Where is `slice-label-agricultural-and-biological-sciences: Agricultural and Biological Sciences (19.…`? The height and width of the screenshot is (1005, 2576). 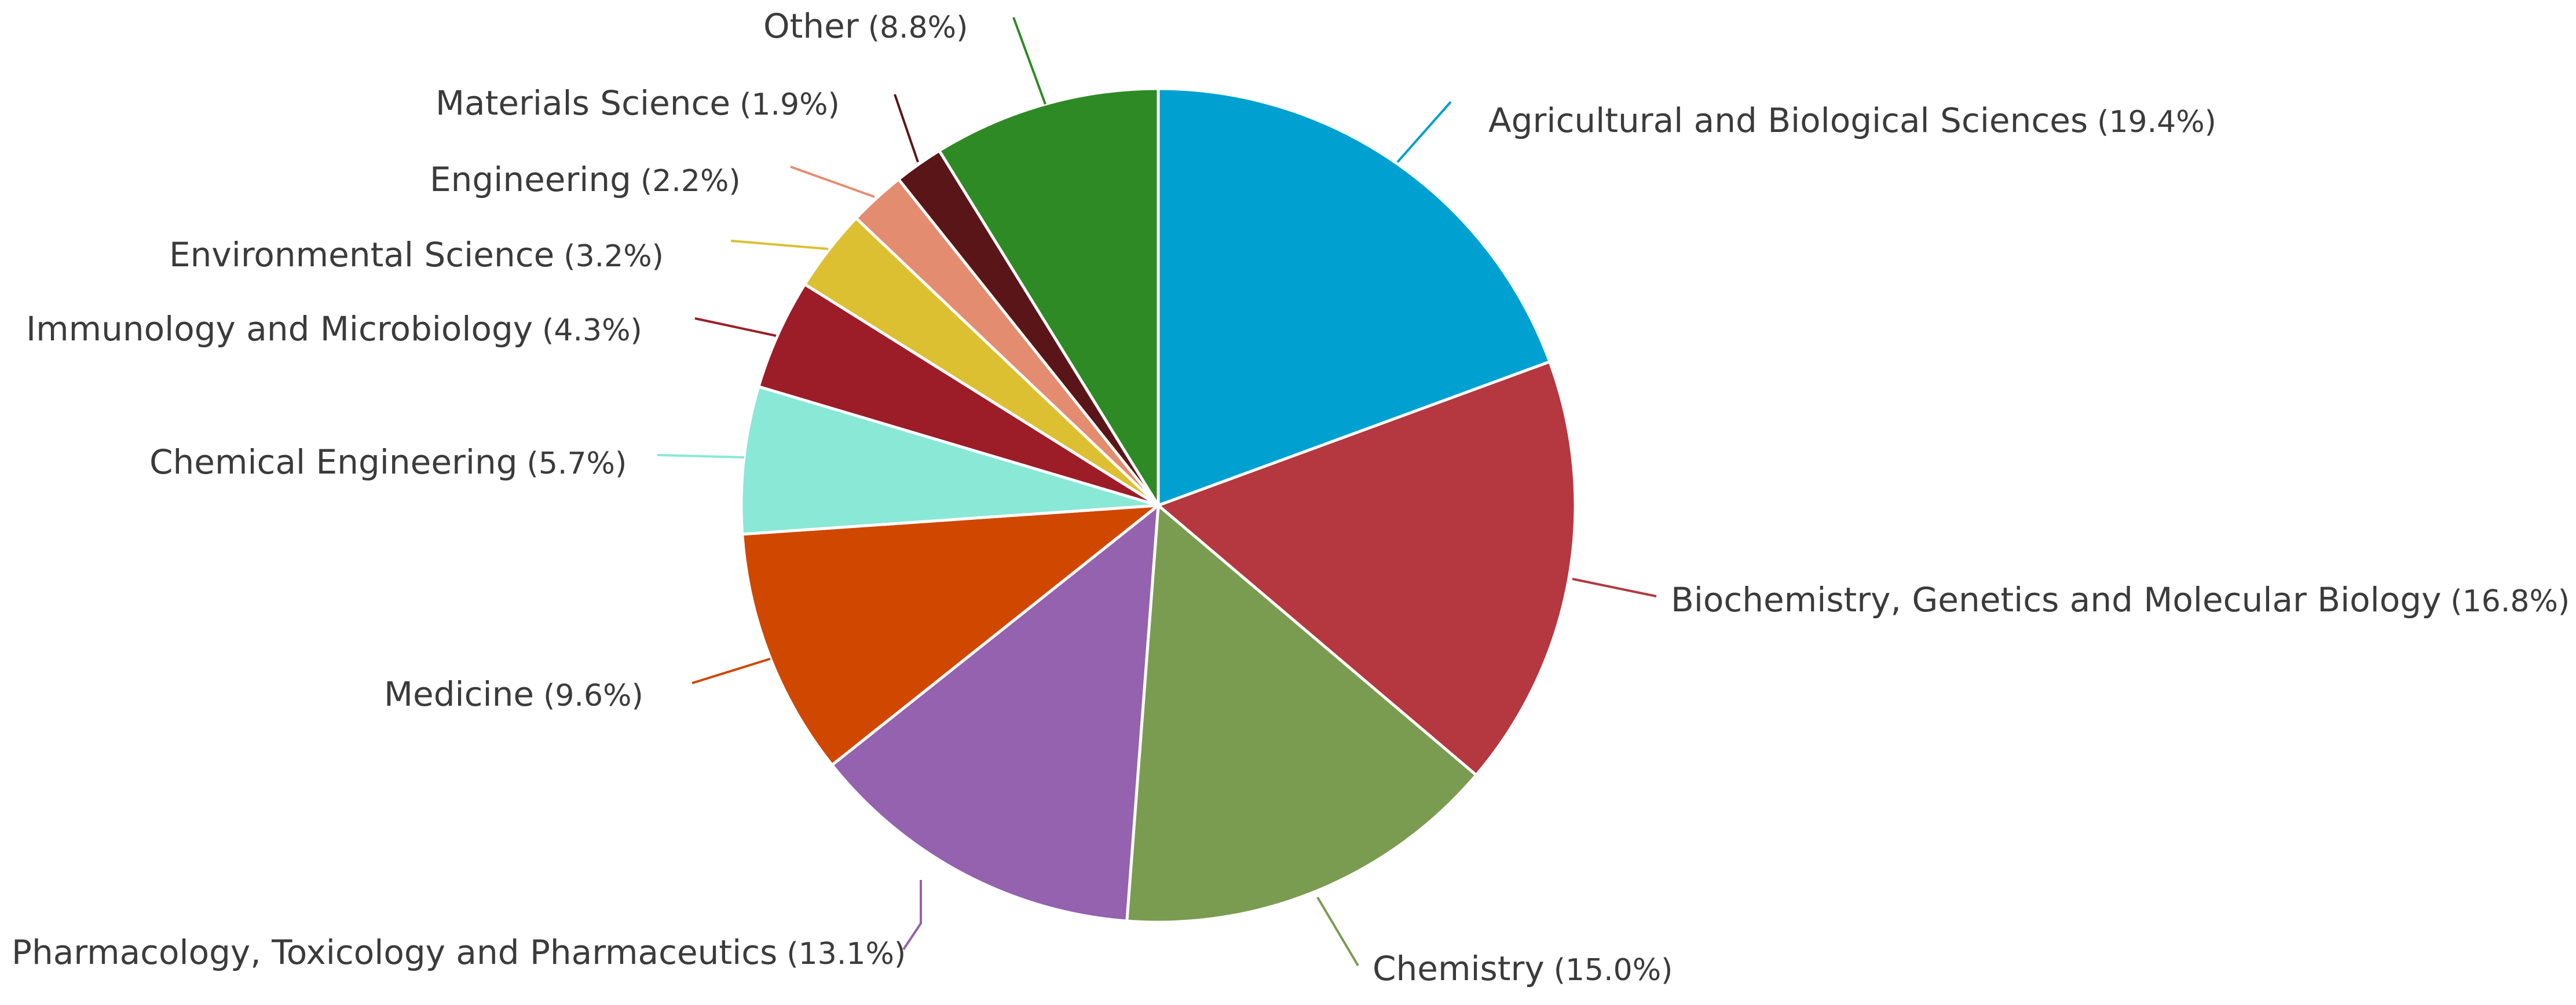
slice-label-agricultural-and-biological-sciences: Agricultural and Biological Sciences (19.… is located at coordinates (1852, 120).